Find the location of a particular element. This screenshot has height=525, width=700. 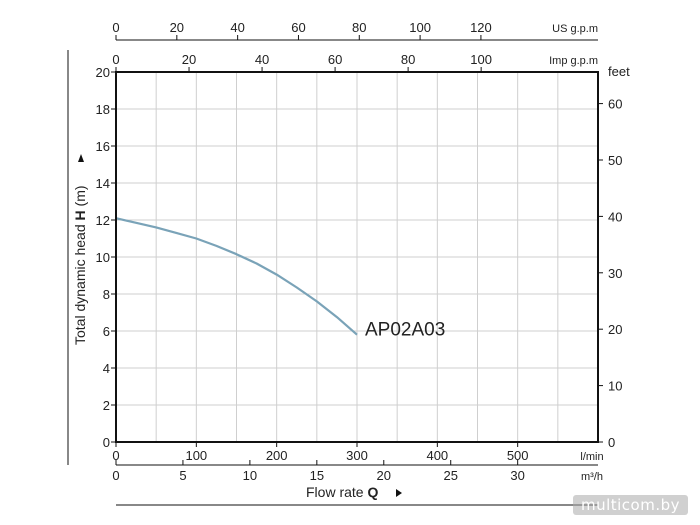

x-m3h-tick-label: 20 is located at coordinates (384, 475).